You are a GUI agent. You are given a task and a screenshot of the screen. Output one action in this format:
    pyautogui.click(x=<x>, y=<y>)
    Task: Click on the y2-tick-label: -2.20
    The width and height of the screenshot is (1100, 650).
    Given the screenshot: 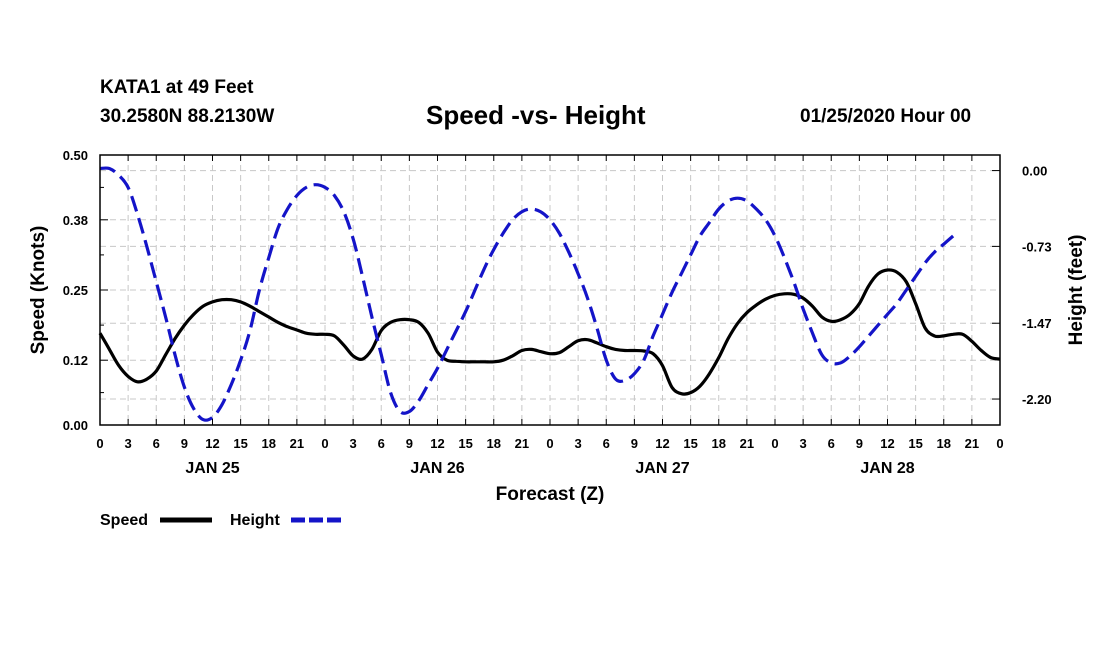 What is the action you would take?
    pyautogui.click(x=1037, y=399)
    